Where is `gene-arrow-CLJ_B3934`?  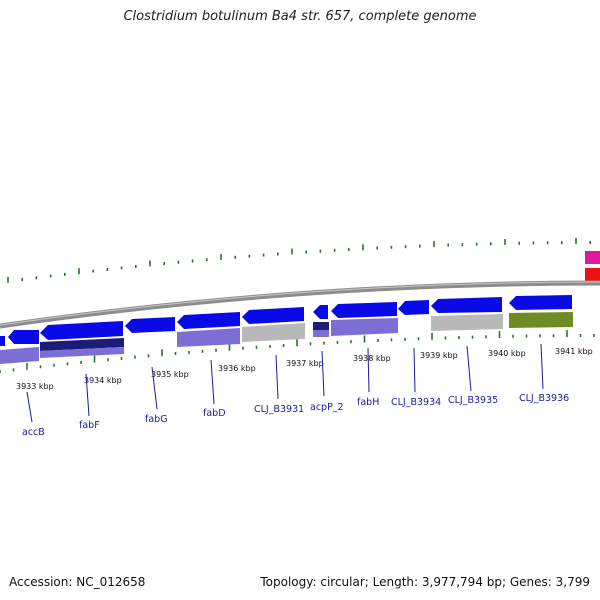 gene-arrow-CLJ_B3934 is located at coordinates (413, 307).